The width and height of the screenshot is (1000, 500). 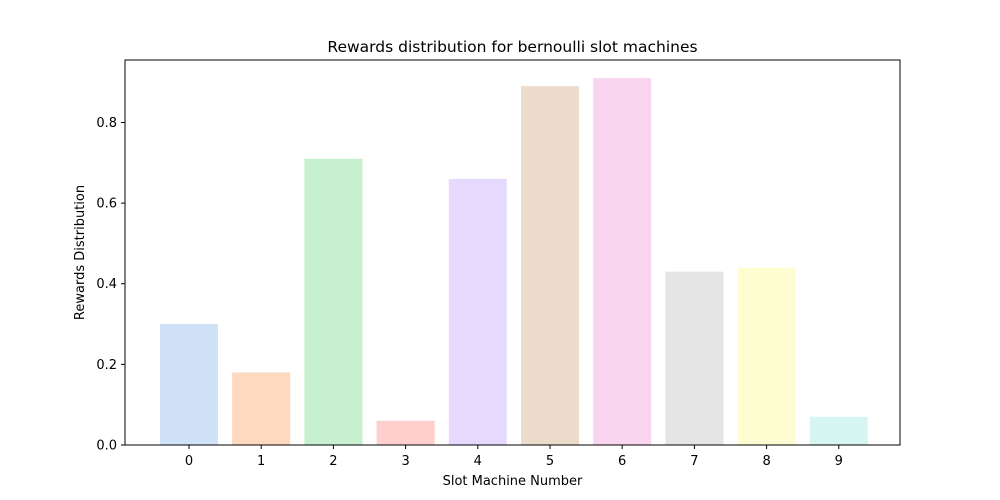 What do you see at coordinates (622, 461) in the screenshot?
I see `x-tick-label-6: 6` at bounding box center [622, 461].